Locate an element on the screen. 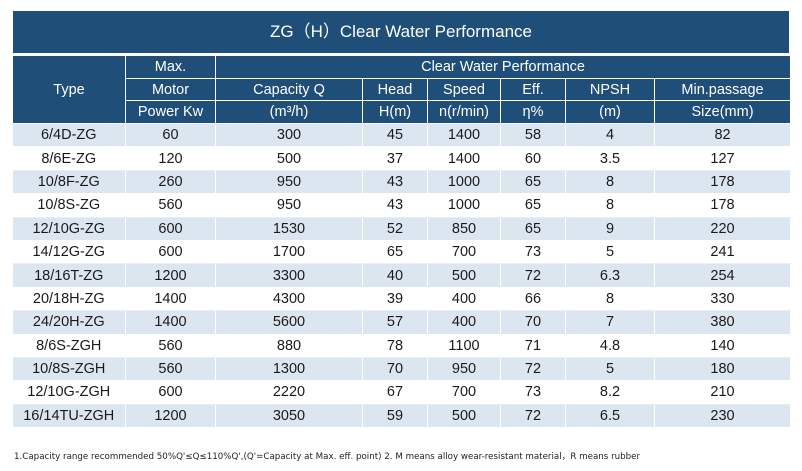  header-eff-unit: η% is located at coordinates (533, 112).